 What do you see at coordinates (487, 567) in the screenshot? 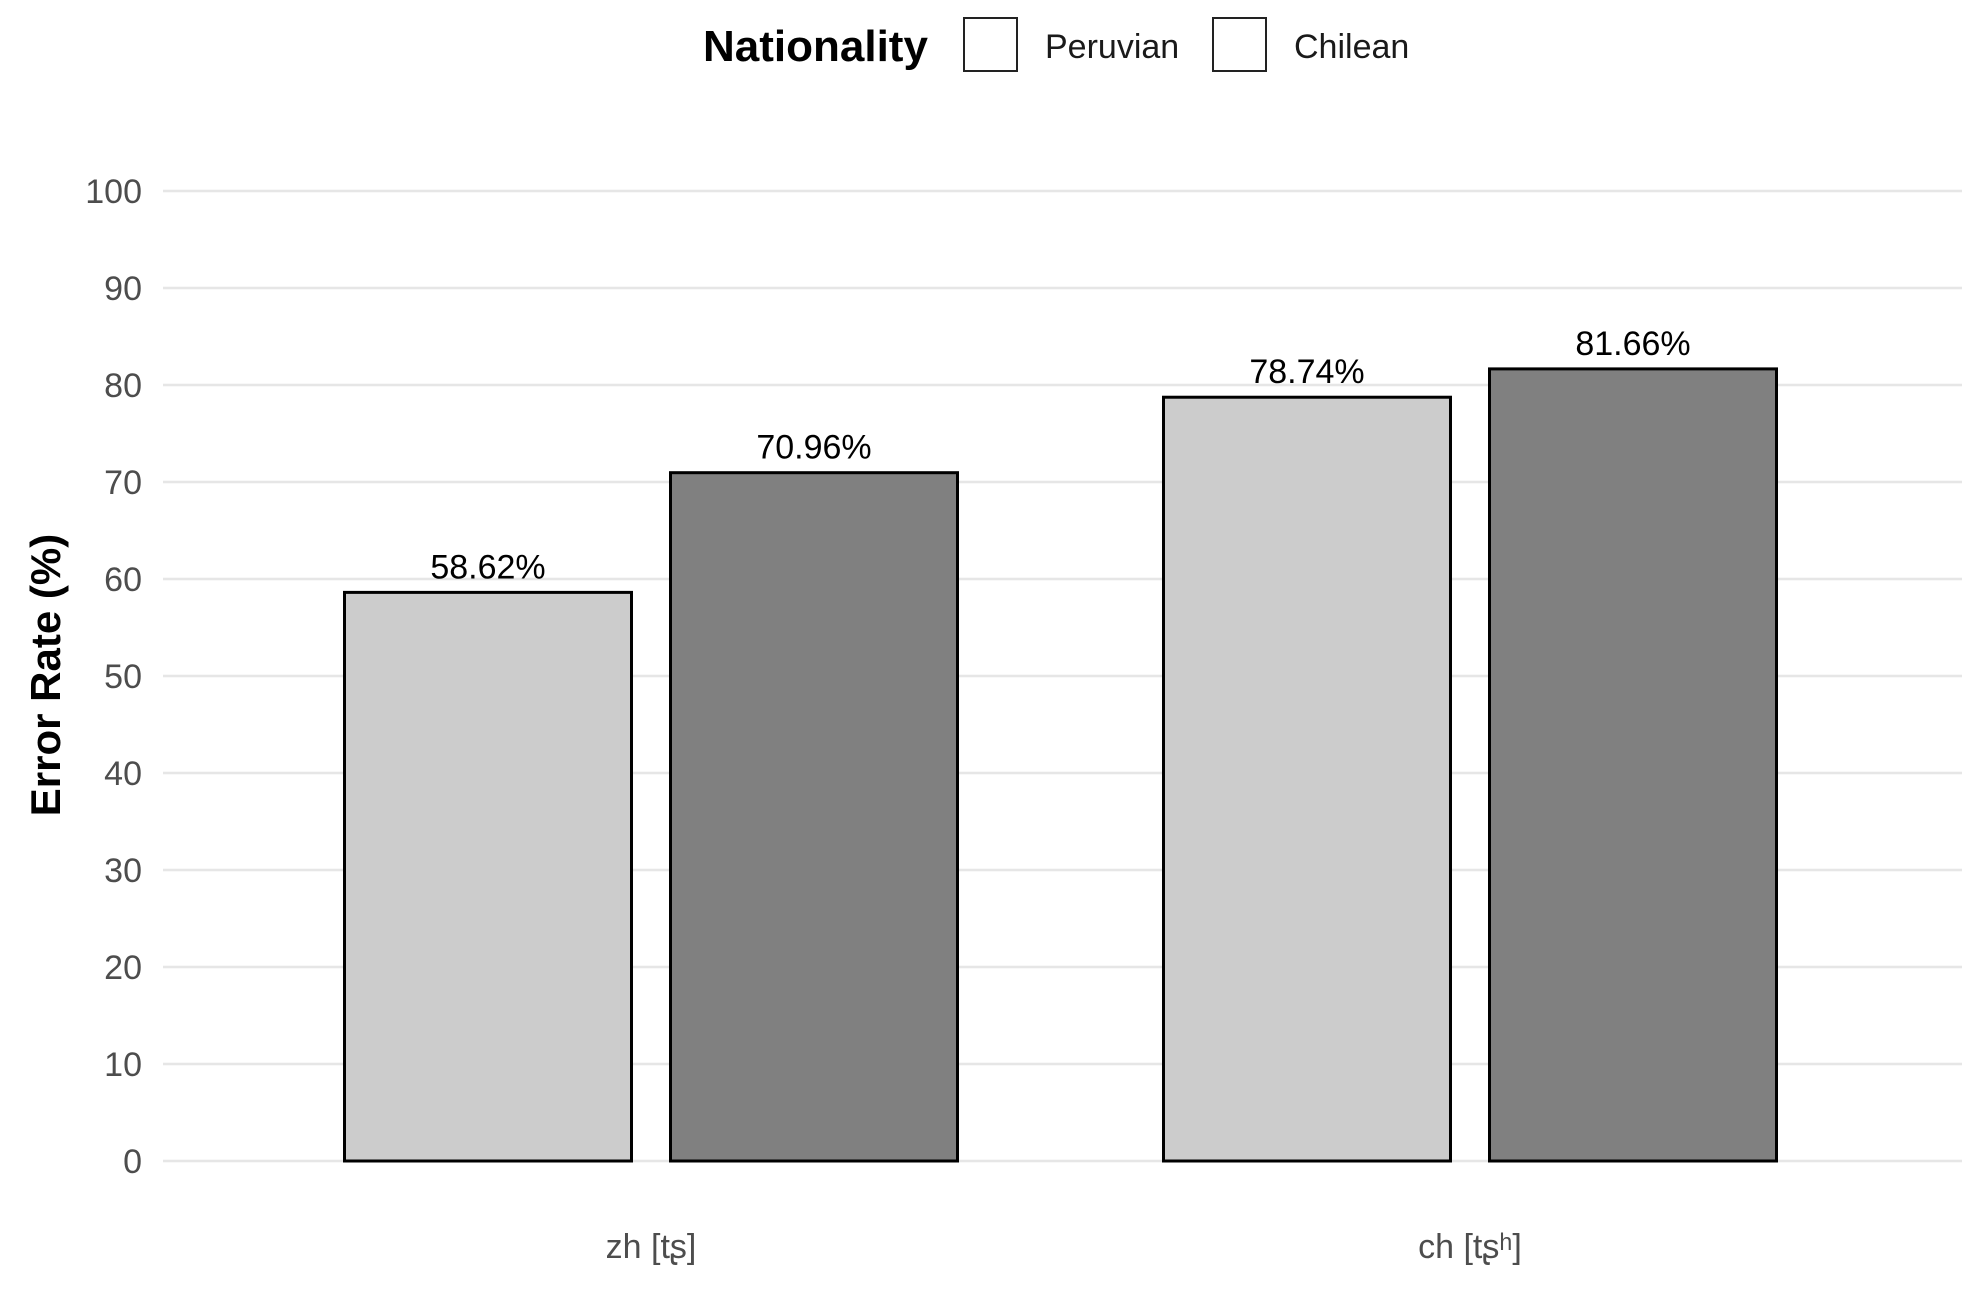
I see `bar-data-label: 58.62%` at bounding box center [487, 567].